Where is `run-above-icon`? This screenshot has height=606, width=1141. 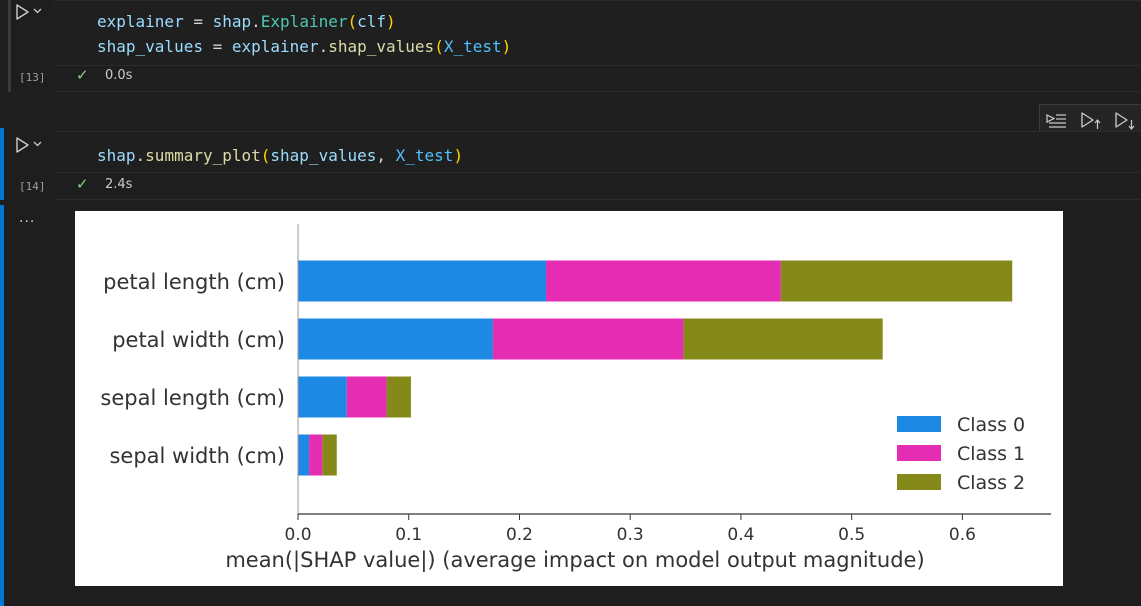
run-above-icon is located at coordinates (1056, 121).